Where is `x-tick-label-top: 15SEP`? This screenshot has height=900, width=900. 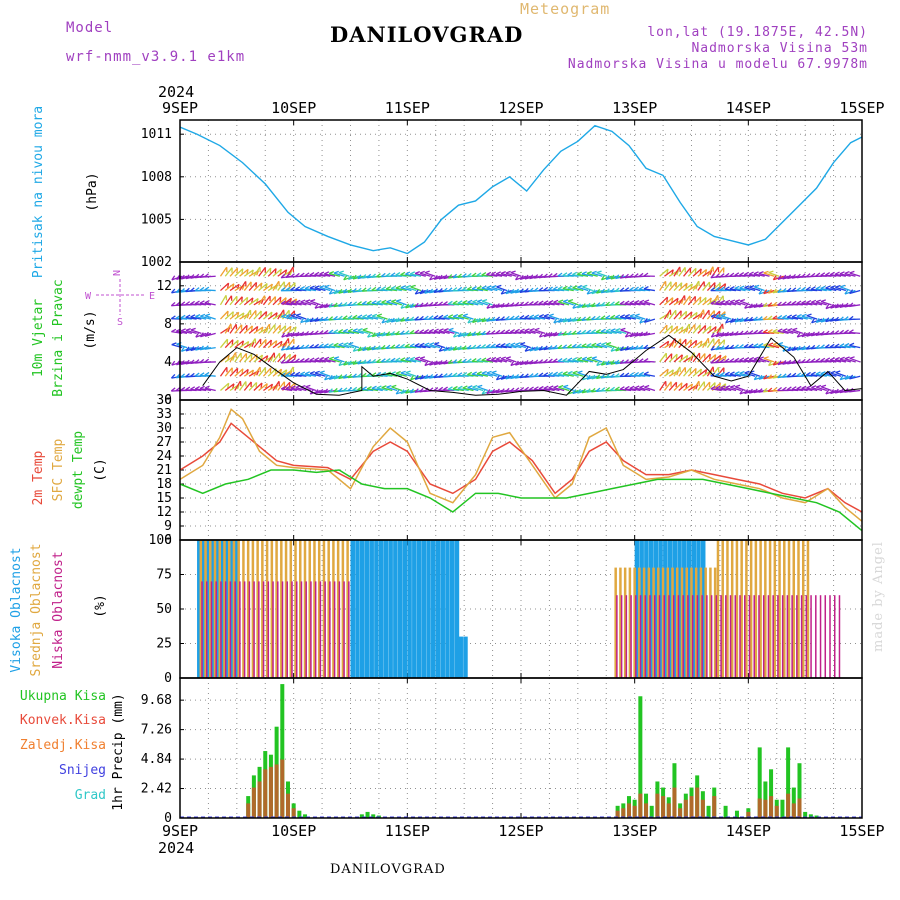
x-tick-label-top: 15SEP is located at coordinates (861, 108).